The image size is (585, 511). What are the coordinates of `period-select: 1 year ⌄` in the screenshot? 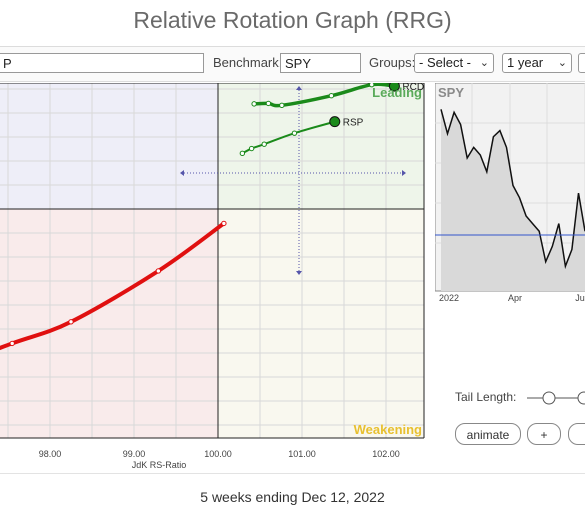 It's located at (537, 63).